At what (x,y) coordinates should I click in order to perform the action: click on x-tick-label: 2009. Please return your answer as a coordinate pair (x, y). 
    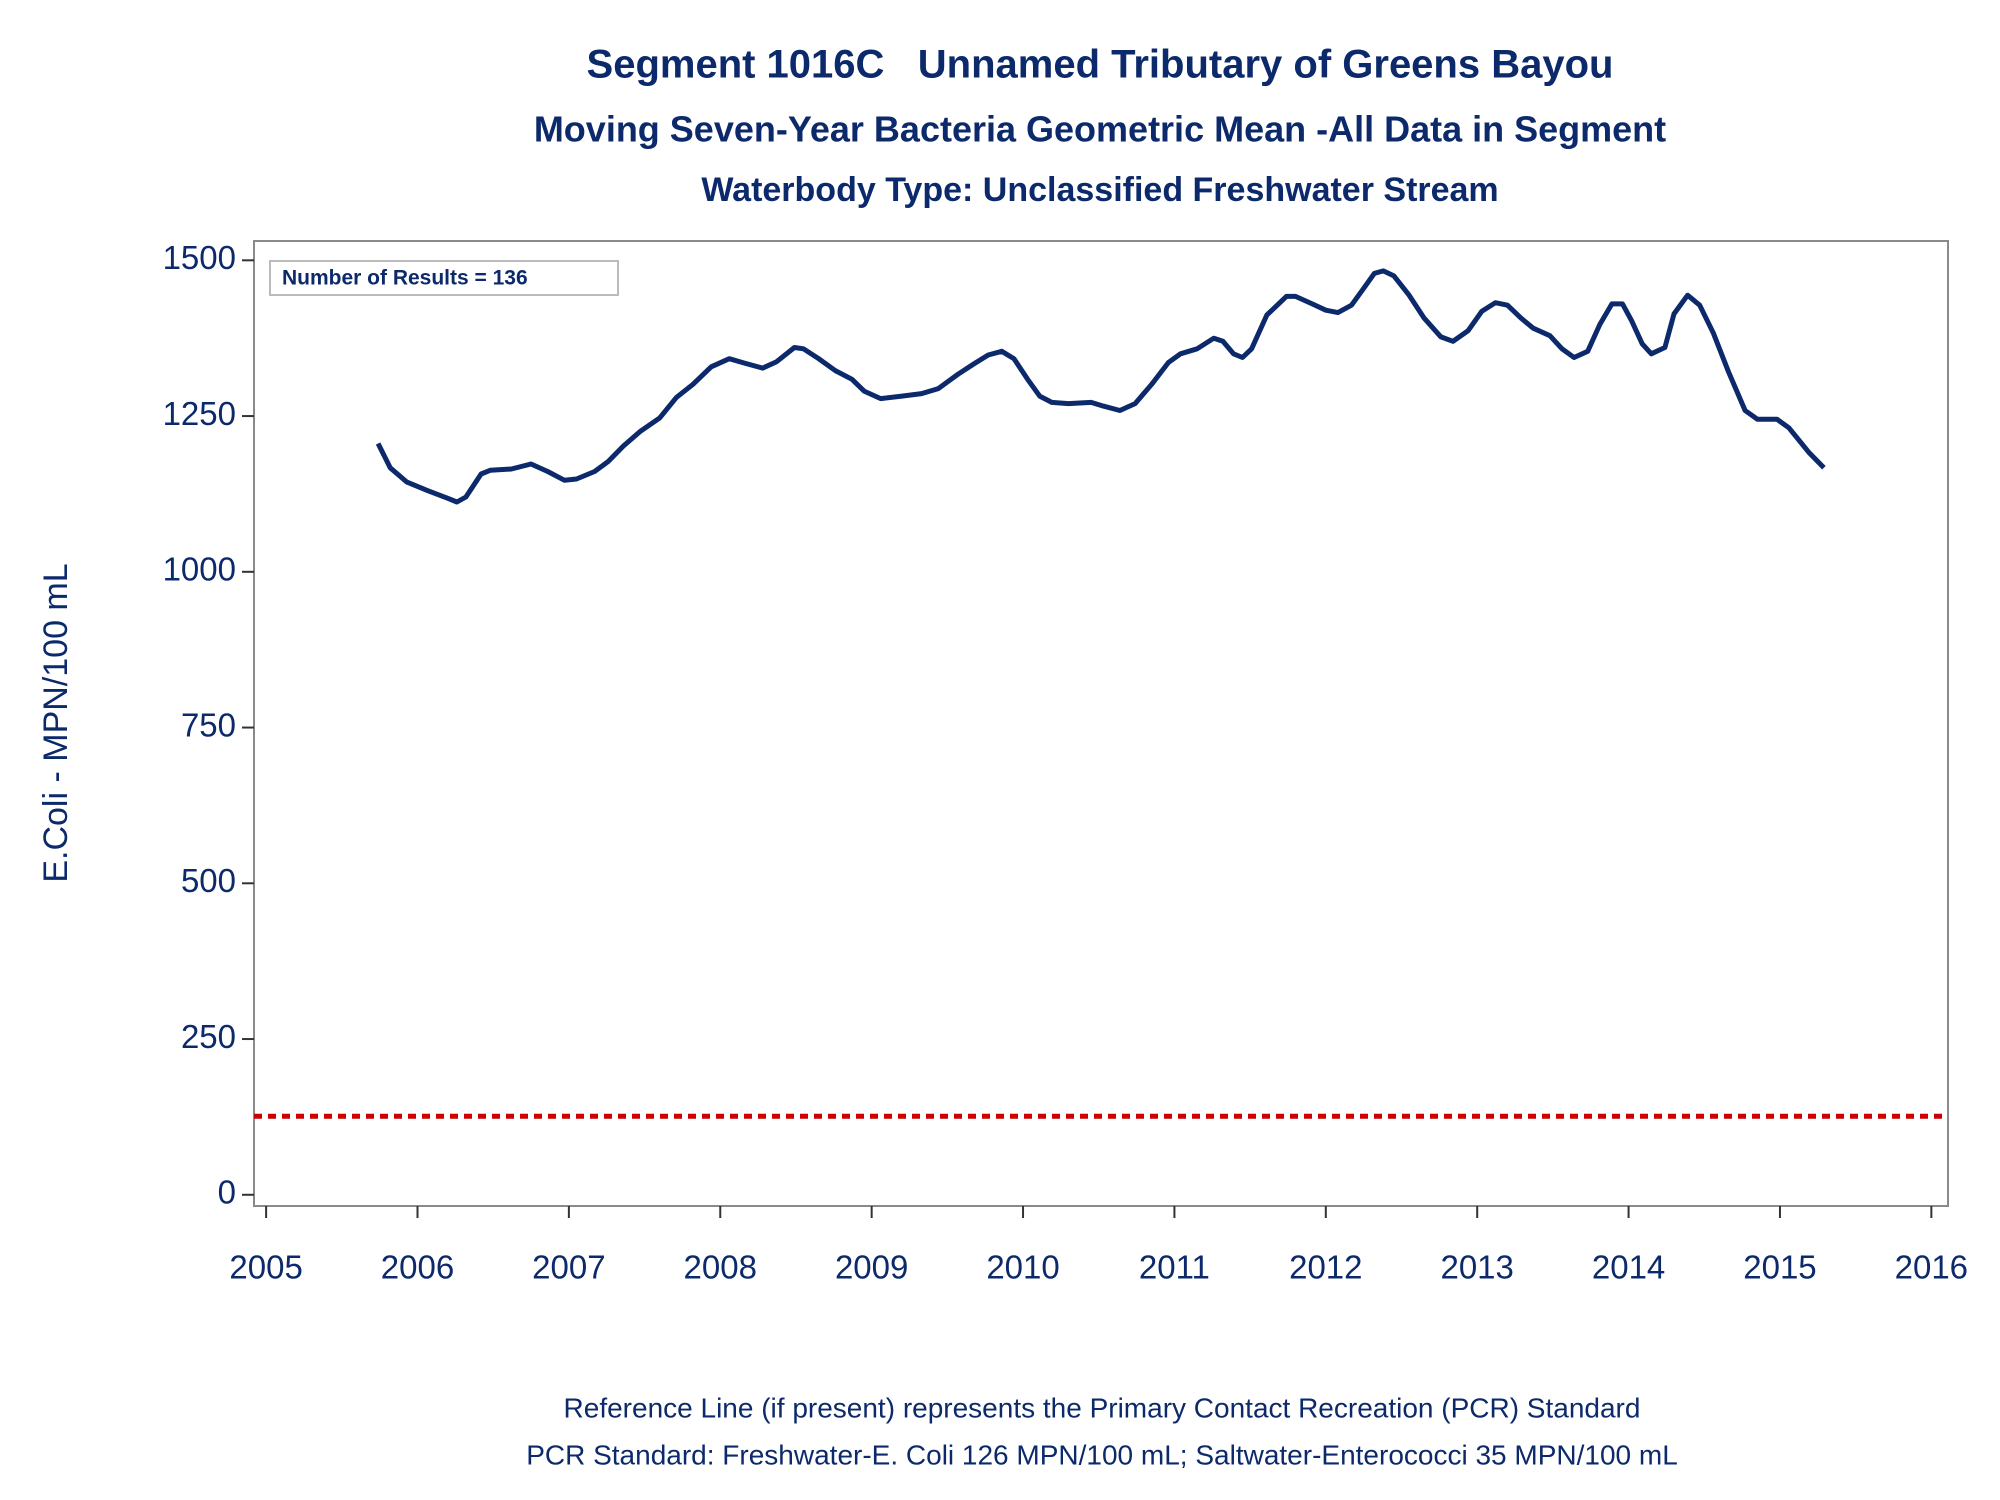
    Looking at the image, I should click on (871, 1267).